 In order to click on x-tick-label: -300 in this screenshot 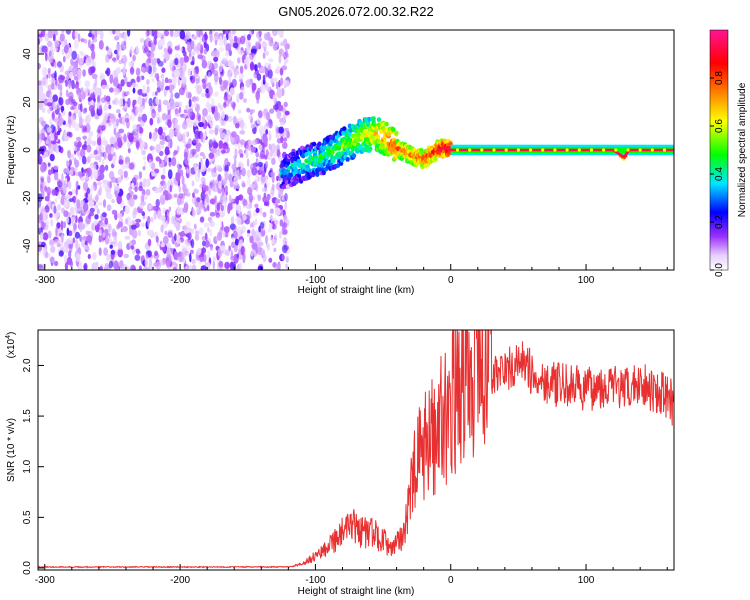, I will do `click(45, 280)`.